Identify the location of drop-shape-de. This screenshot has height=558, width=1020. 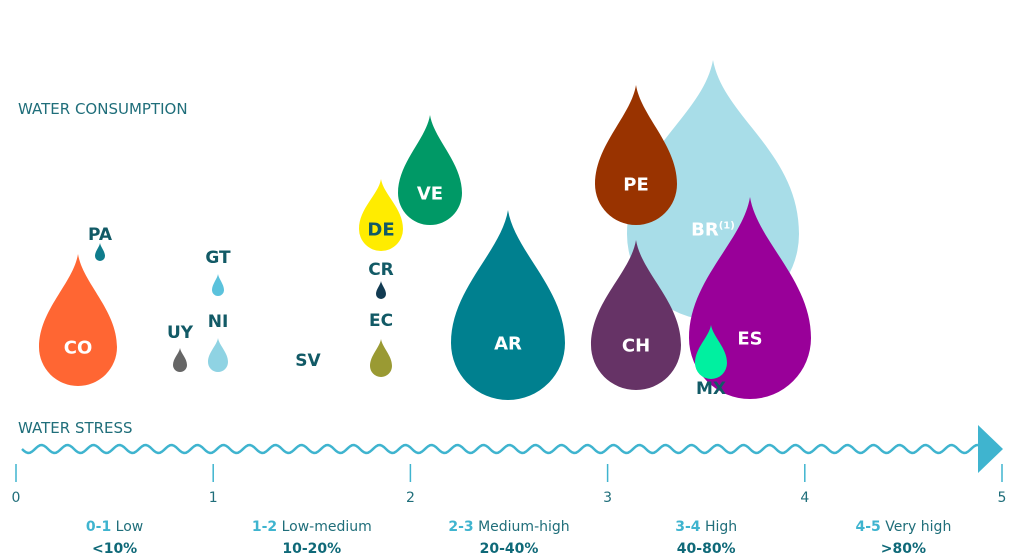
(381, 215).